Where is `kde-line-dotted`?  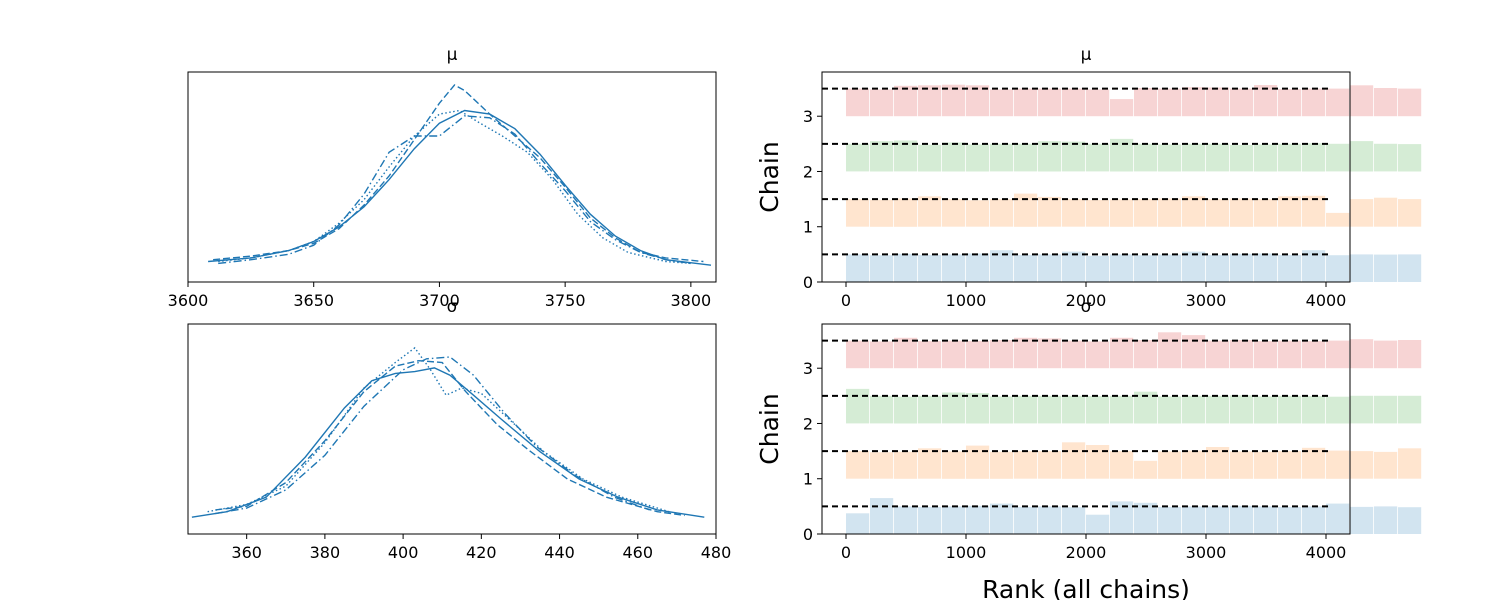
kde-line-dotted is located at coordinates (438, 429).